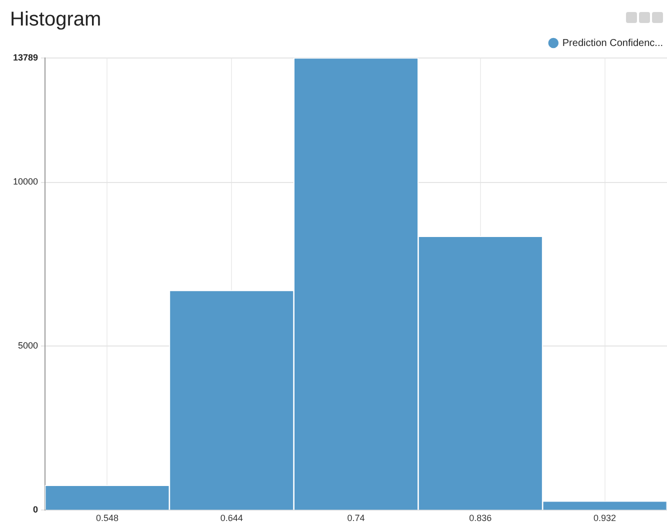 This screenshot has width=667, height=527. I want to click on x-tick-label: 0.74, so click(356, 518).